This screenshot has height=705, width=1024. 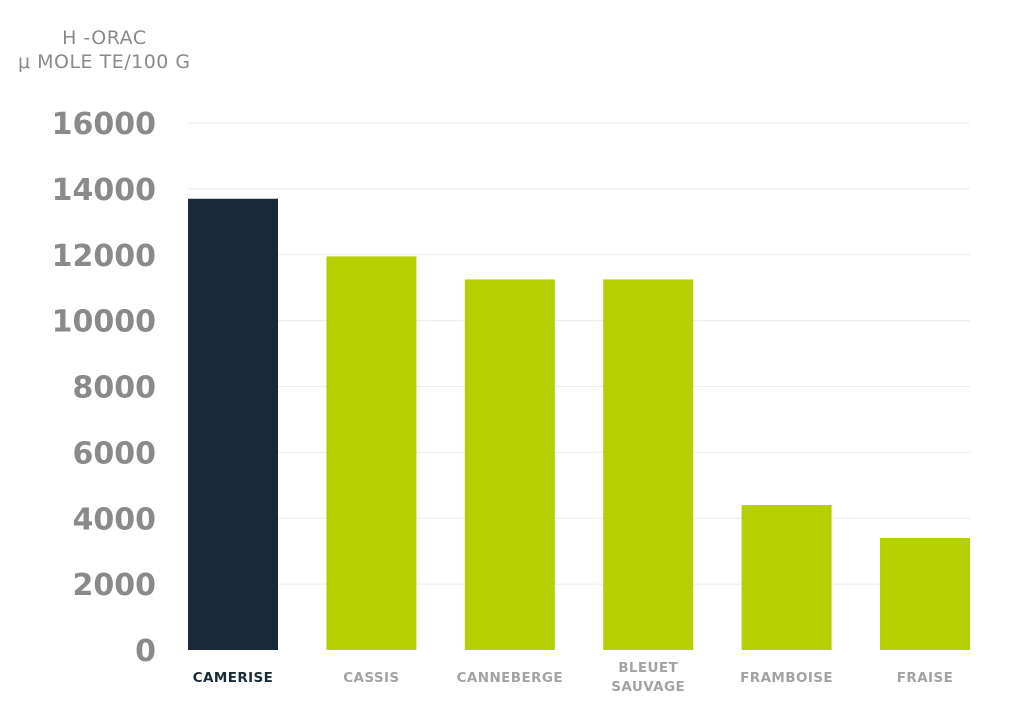 What do you see at coordinates (371, 678) in the screenshot?
I see `x-category-label: CASSIS` at bounding box center [371, 678].